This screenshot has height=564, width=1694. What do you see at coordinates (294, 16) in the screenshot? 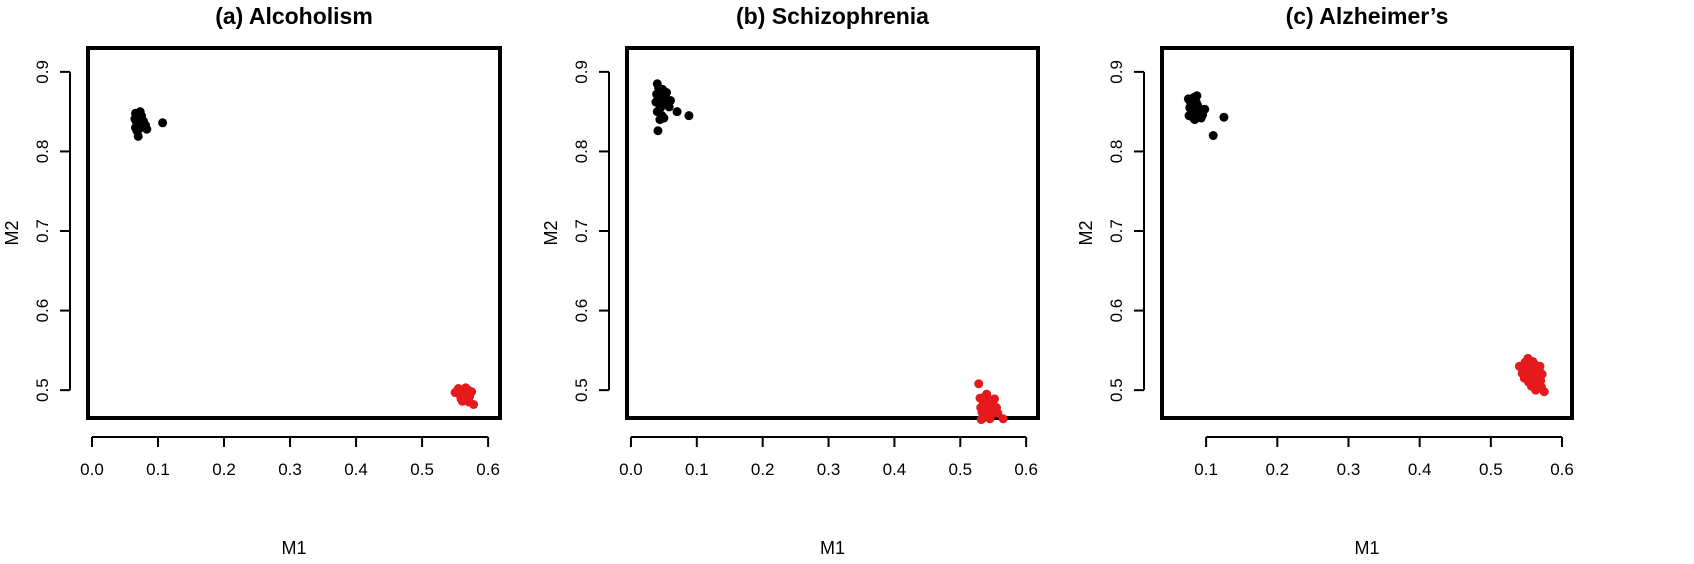
I see `chart-title: (a) Alcoholism` at bounding box center [294, 16].